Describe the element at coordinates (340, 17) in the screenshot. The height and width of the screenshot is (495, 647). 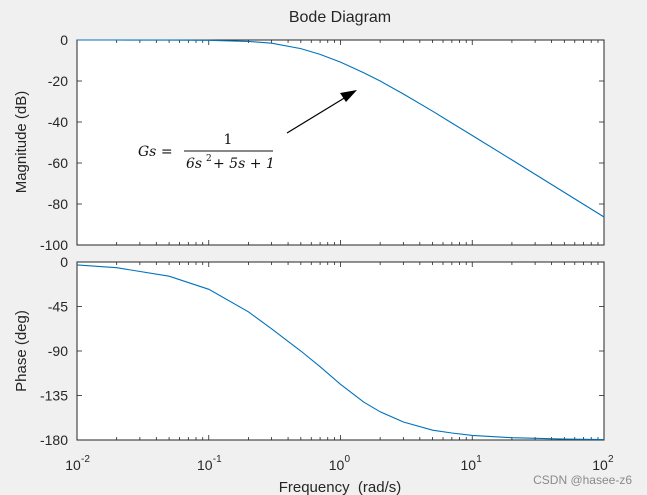
I see `chart-title: Bode Diagram` at that location.